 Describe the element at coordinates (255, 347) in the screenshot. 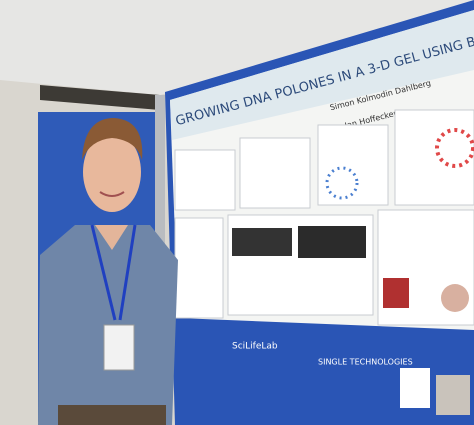

I see `logo-text: SciLifeLab` at that location.